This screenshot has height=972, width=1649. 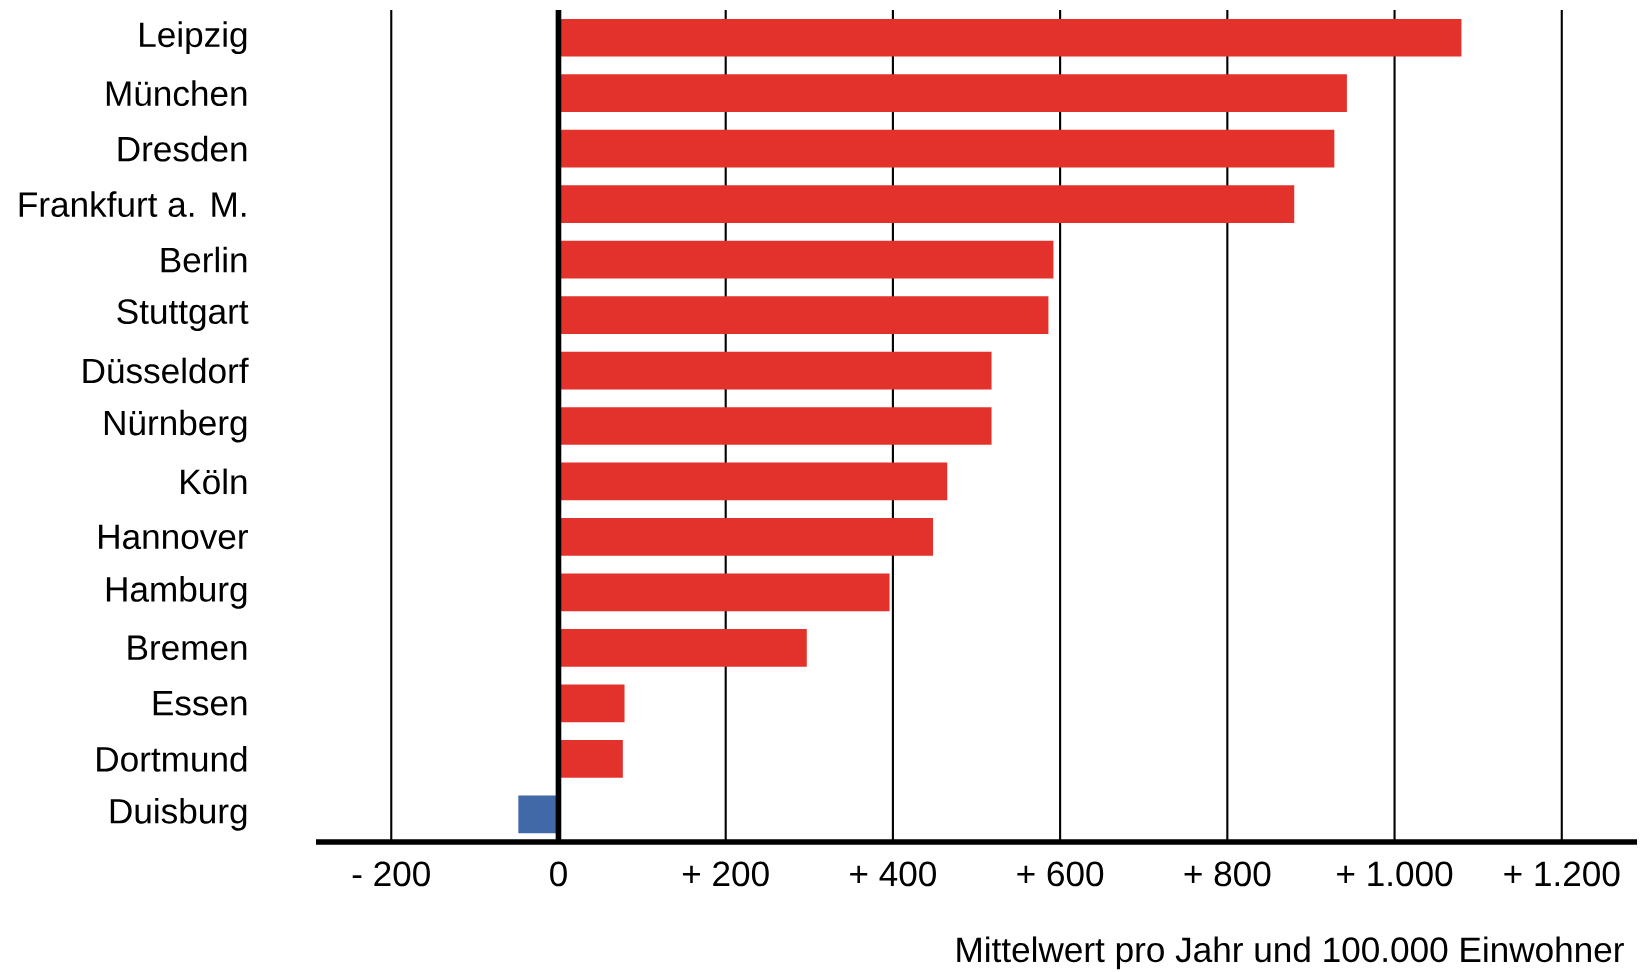 What do you see at coordinates (1395, 874) in the screenshot?
I see `x-tick-label: + 1.000` at bounding box center [1395, 874].